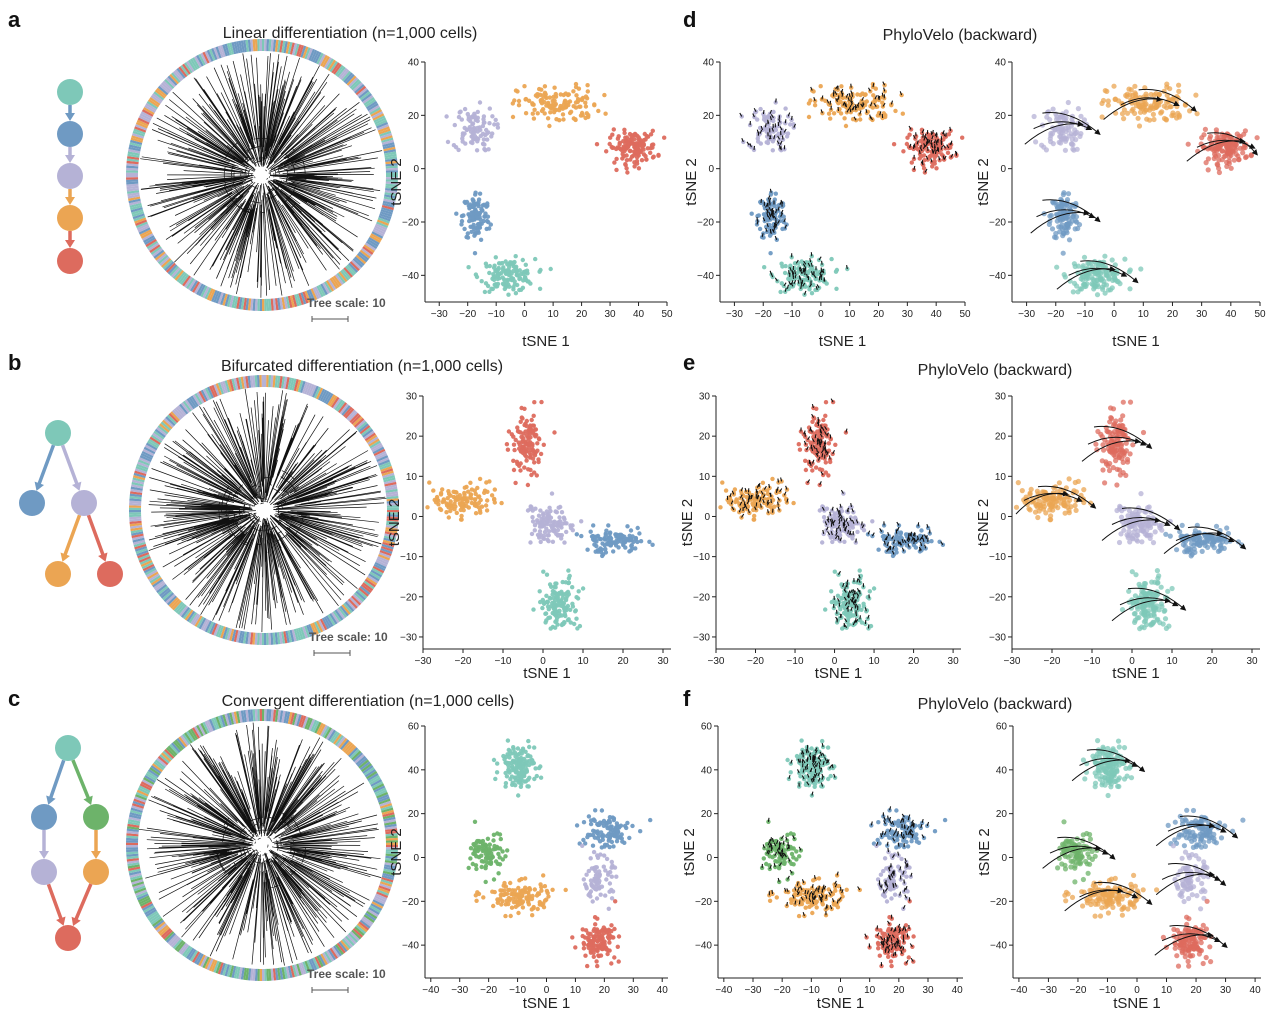 This screenshot has height=1012, width=1269. I want to click on y-tick-label: −20, so click(997, 597).